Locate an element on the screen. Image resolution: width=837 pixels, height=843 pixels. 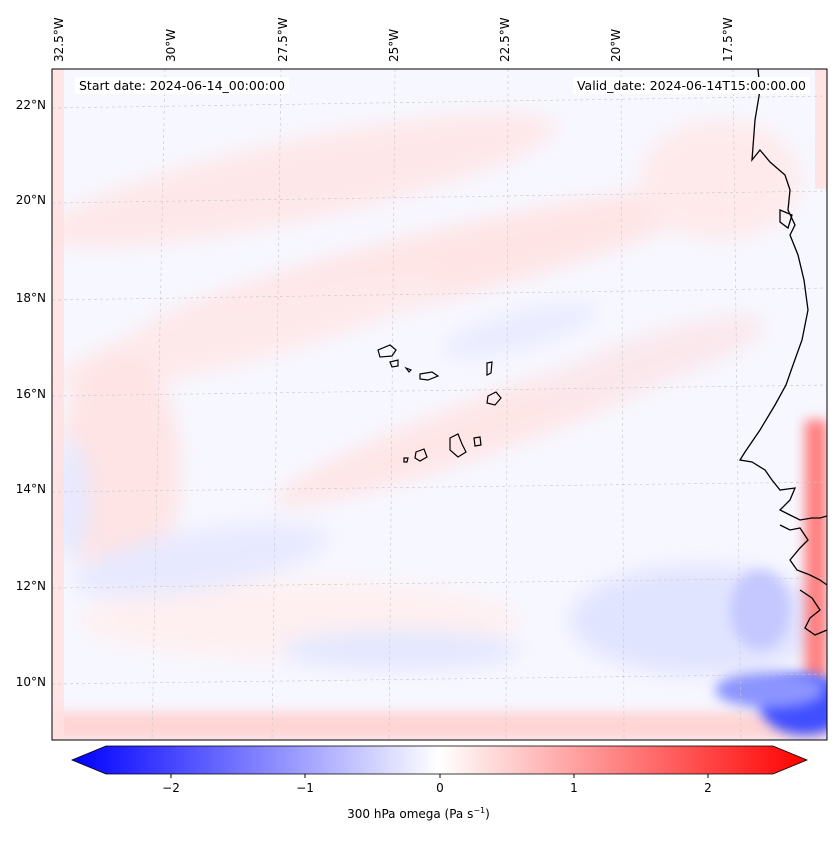
lat-label-16n: 16°N is located at coordinates (30, 394).